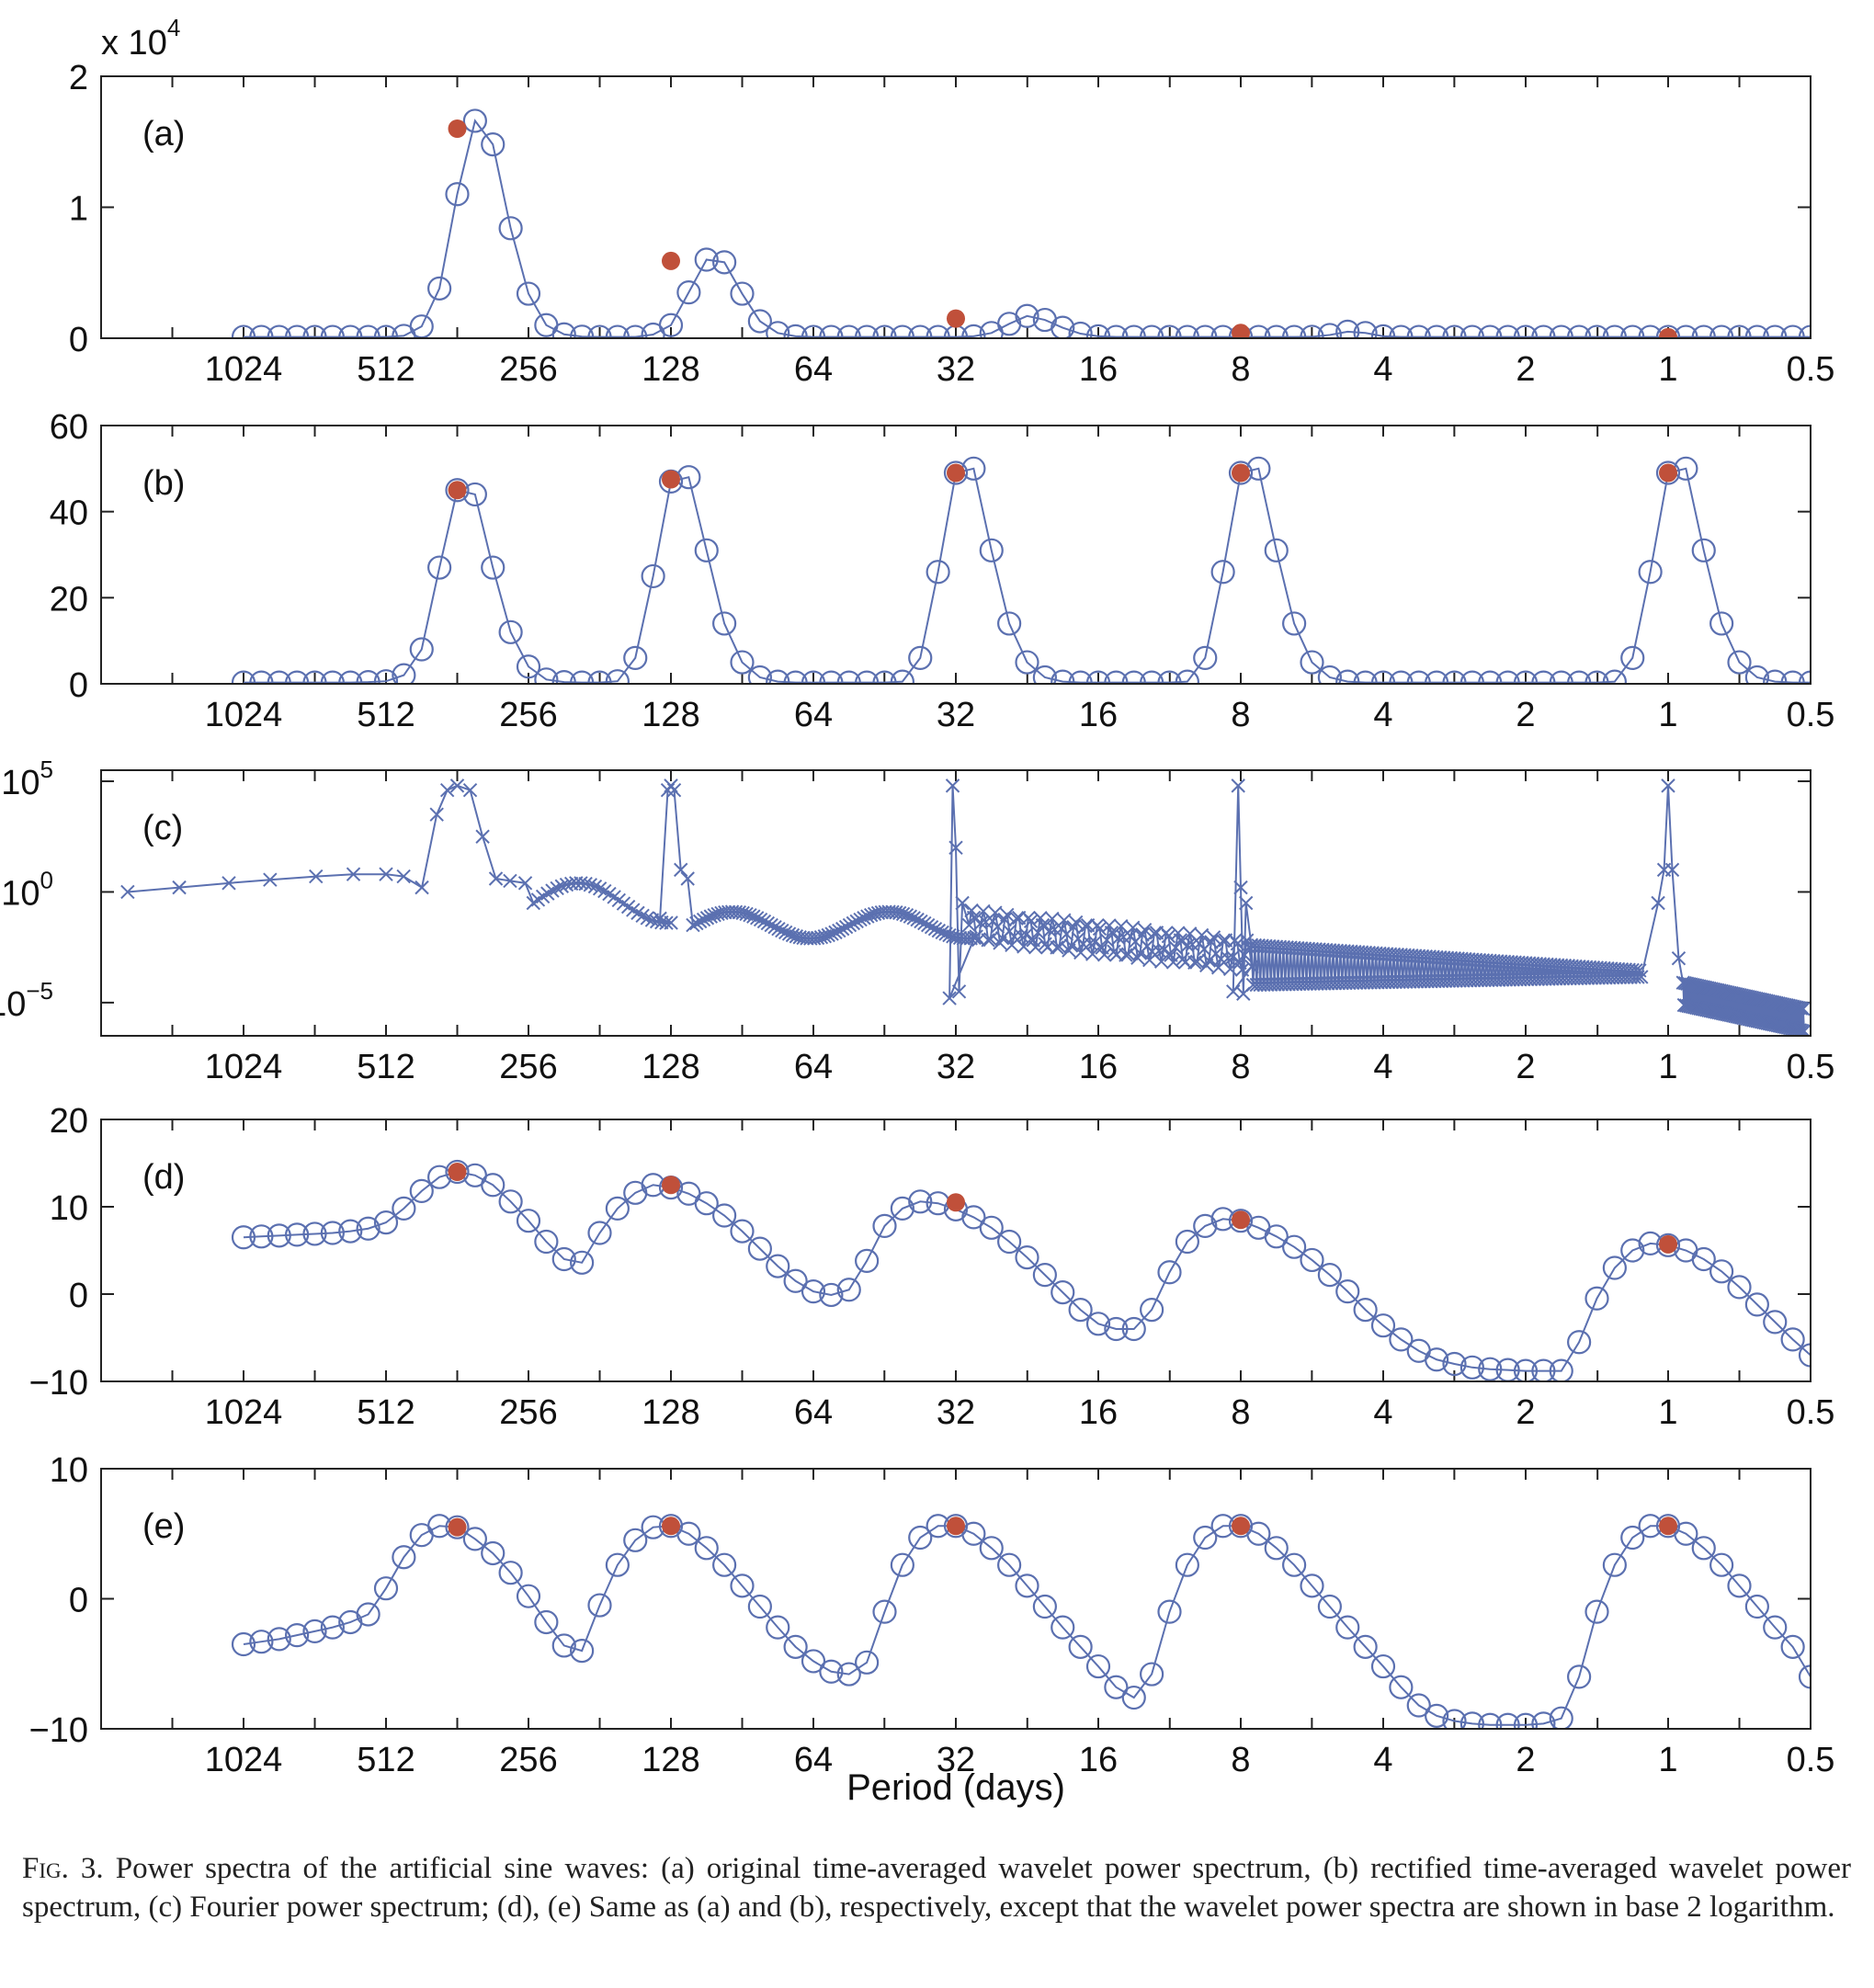  What do you see at coordinates (956, 1760) in the screenshot?
I see `x-tick-label: 32` at bounding box center [956, 1760].